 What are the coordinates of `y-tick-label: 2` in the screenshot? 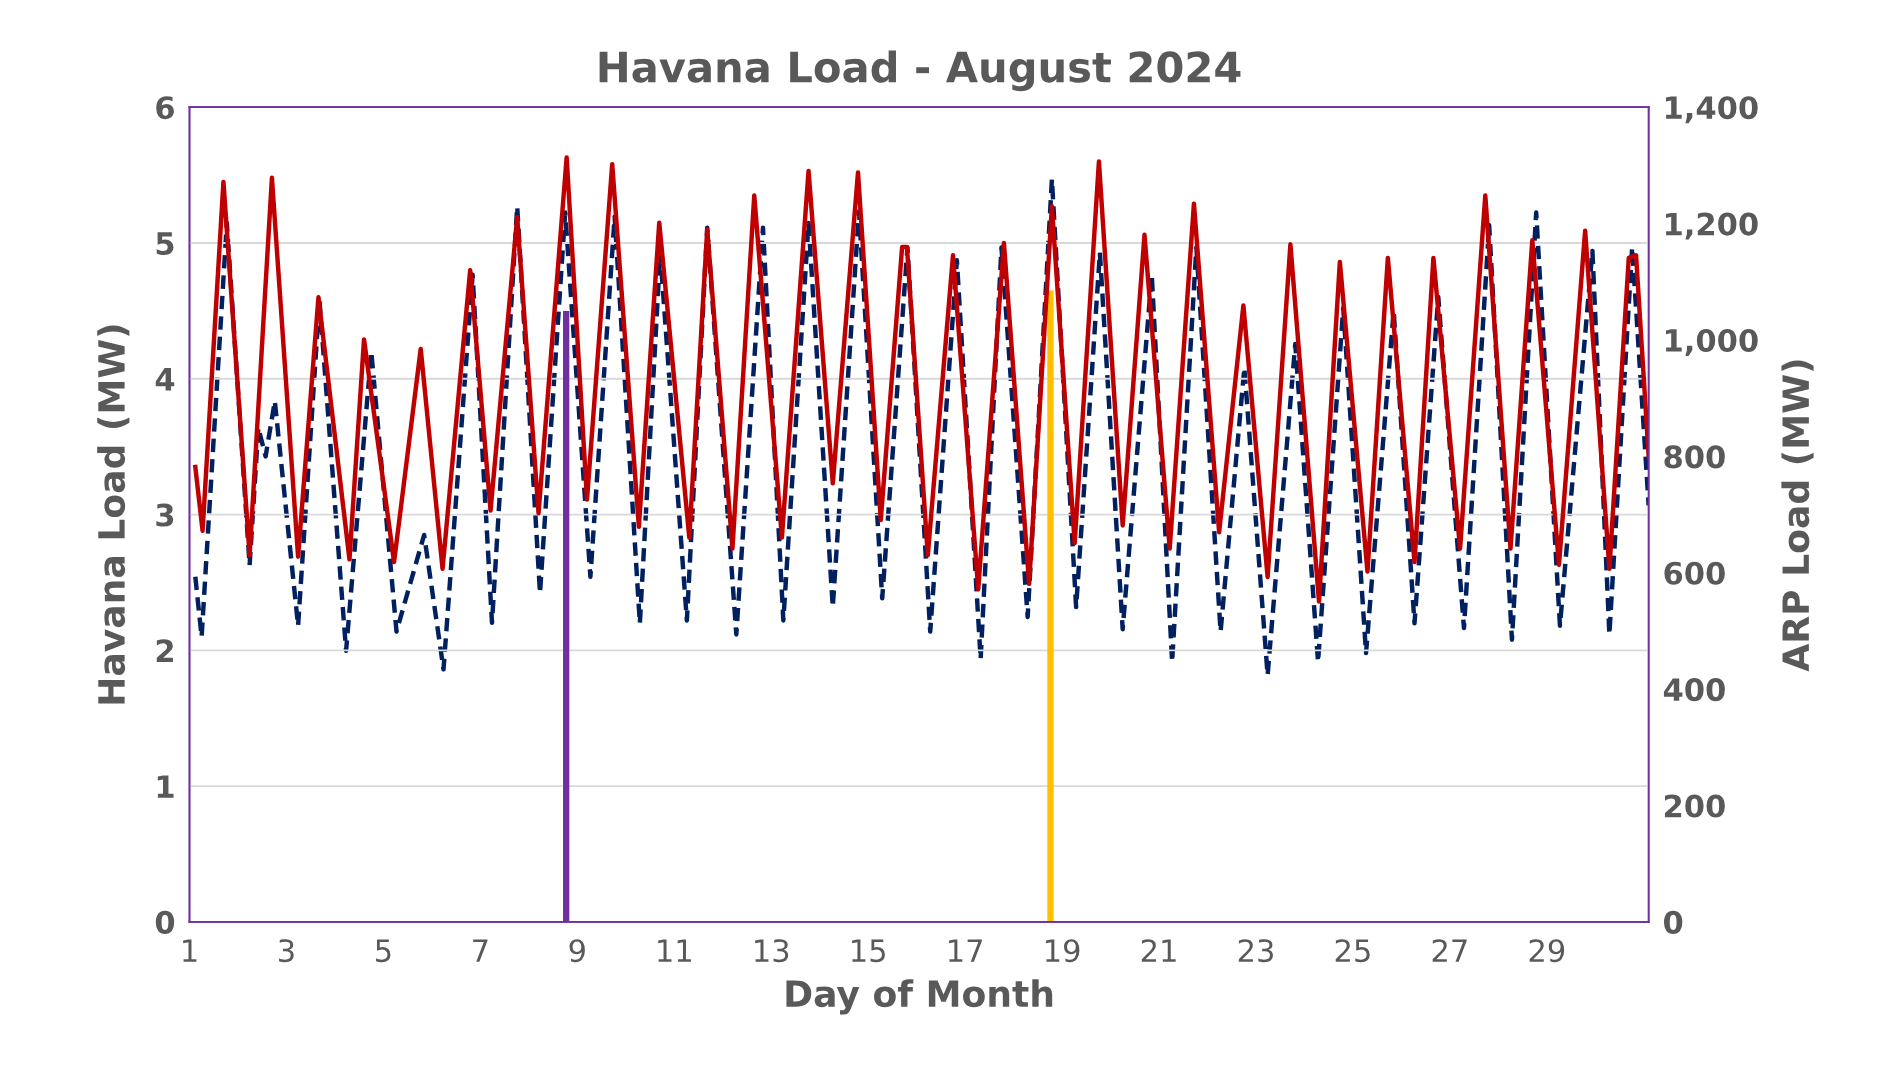 It's located at (164, 650).